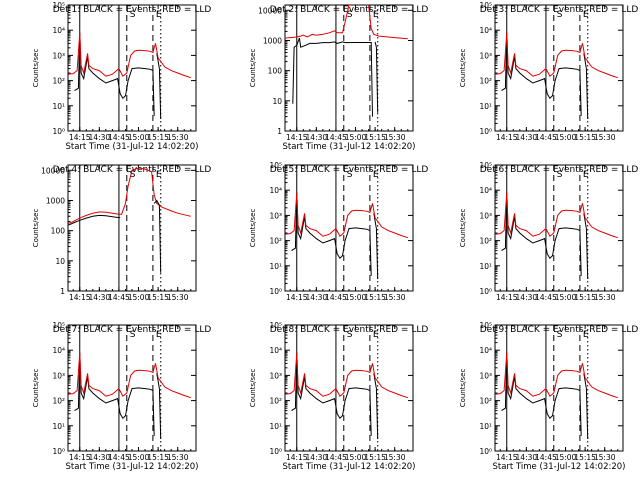 This screenshot has height=480, width=640. I want to click on panel-title: Det 7: BLACK = Events, RED = LLD, so click(132, 330).